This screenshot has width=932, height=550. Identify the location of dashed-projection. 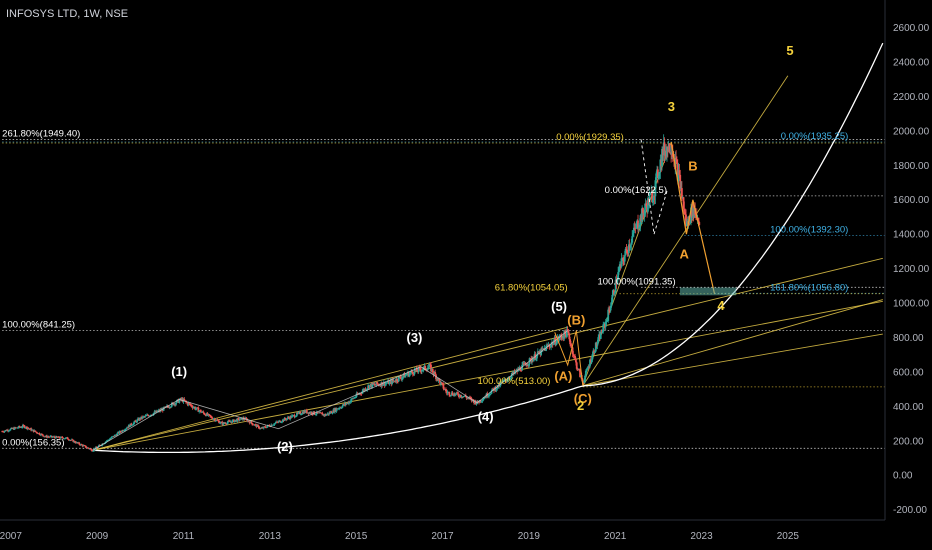
(647, 187).